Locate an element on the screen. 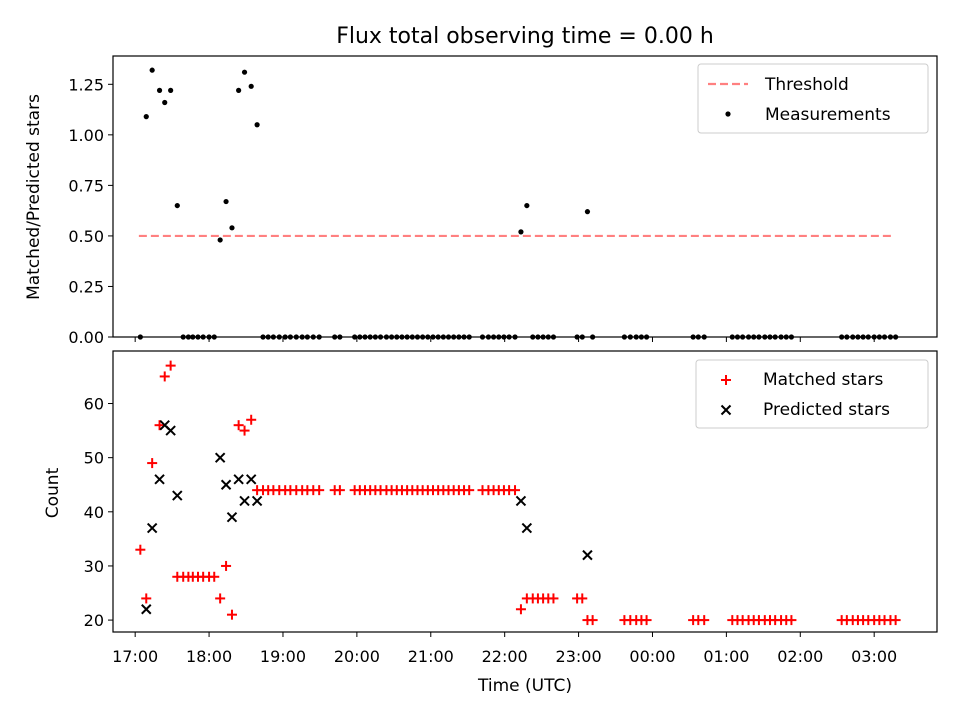  bottom-xtick-label: 20:00 is located at coordinates (357, 656).